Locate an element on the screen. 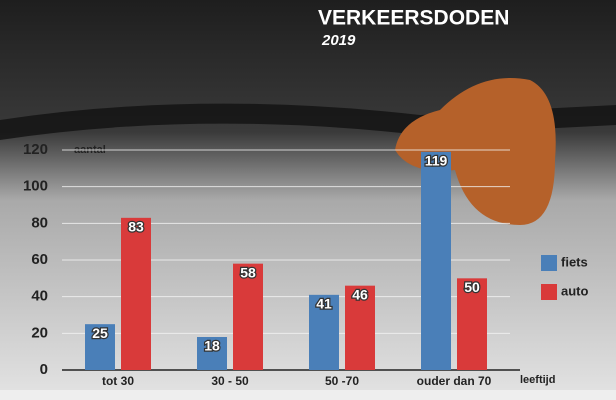  y-tick-label: 20 is located at coordinates (39, 332).